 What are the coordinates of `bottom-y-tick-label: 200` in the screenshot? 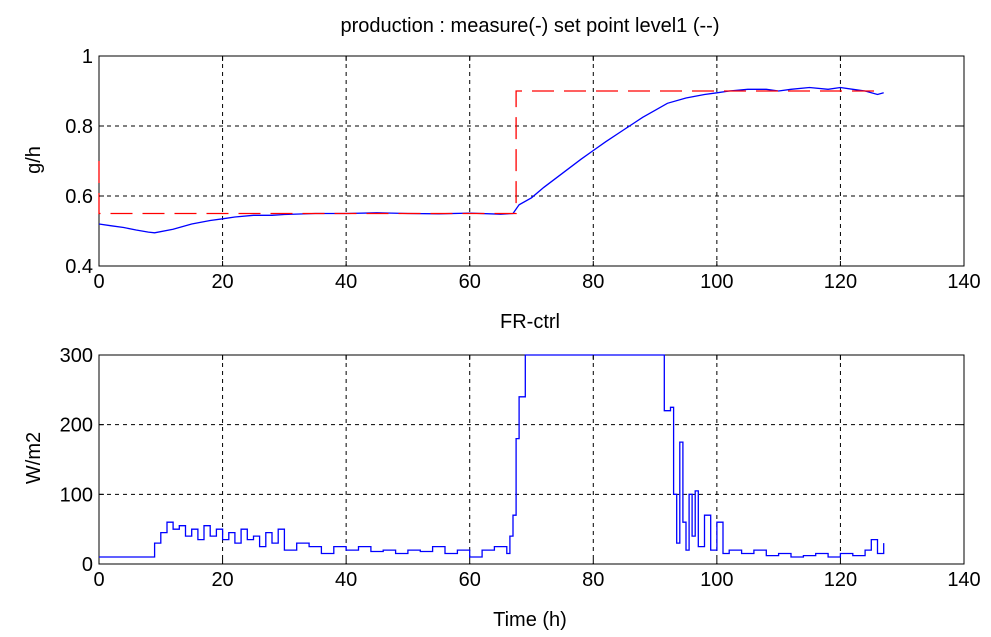 It's located at (76, 426).